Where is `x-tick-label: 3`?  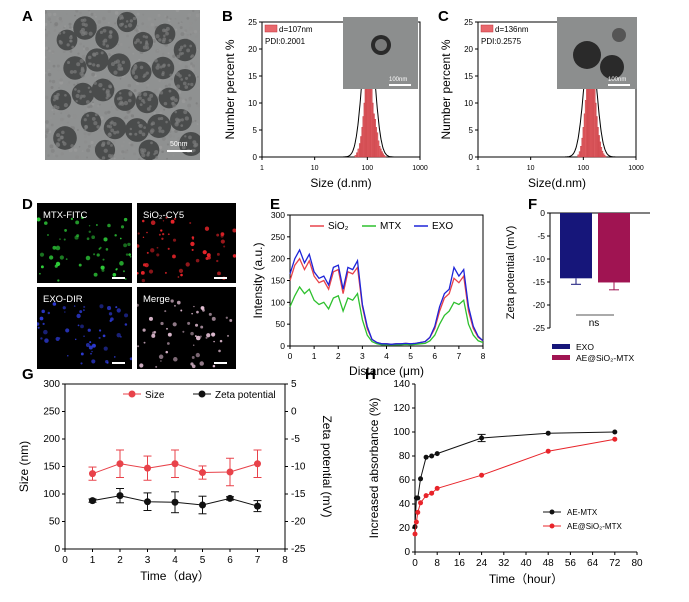
x-tick-label: 3 is located at coordinates (362, 356).